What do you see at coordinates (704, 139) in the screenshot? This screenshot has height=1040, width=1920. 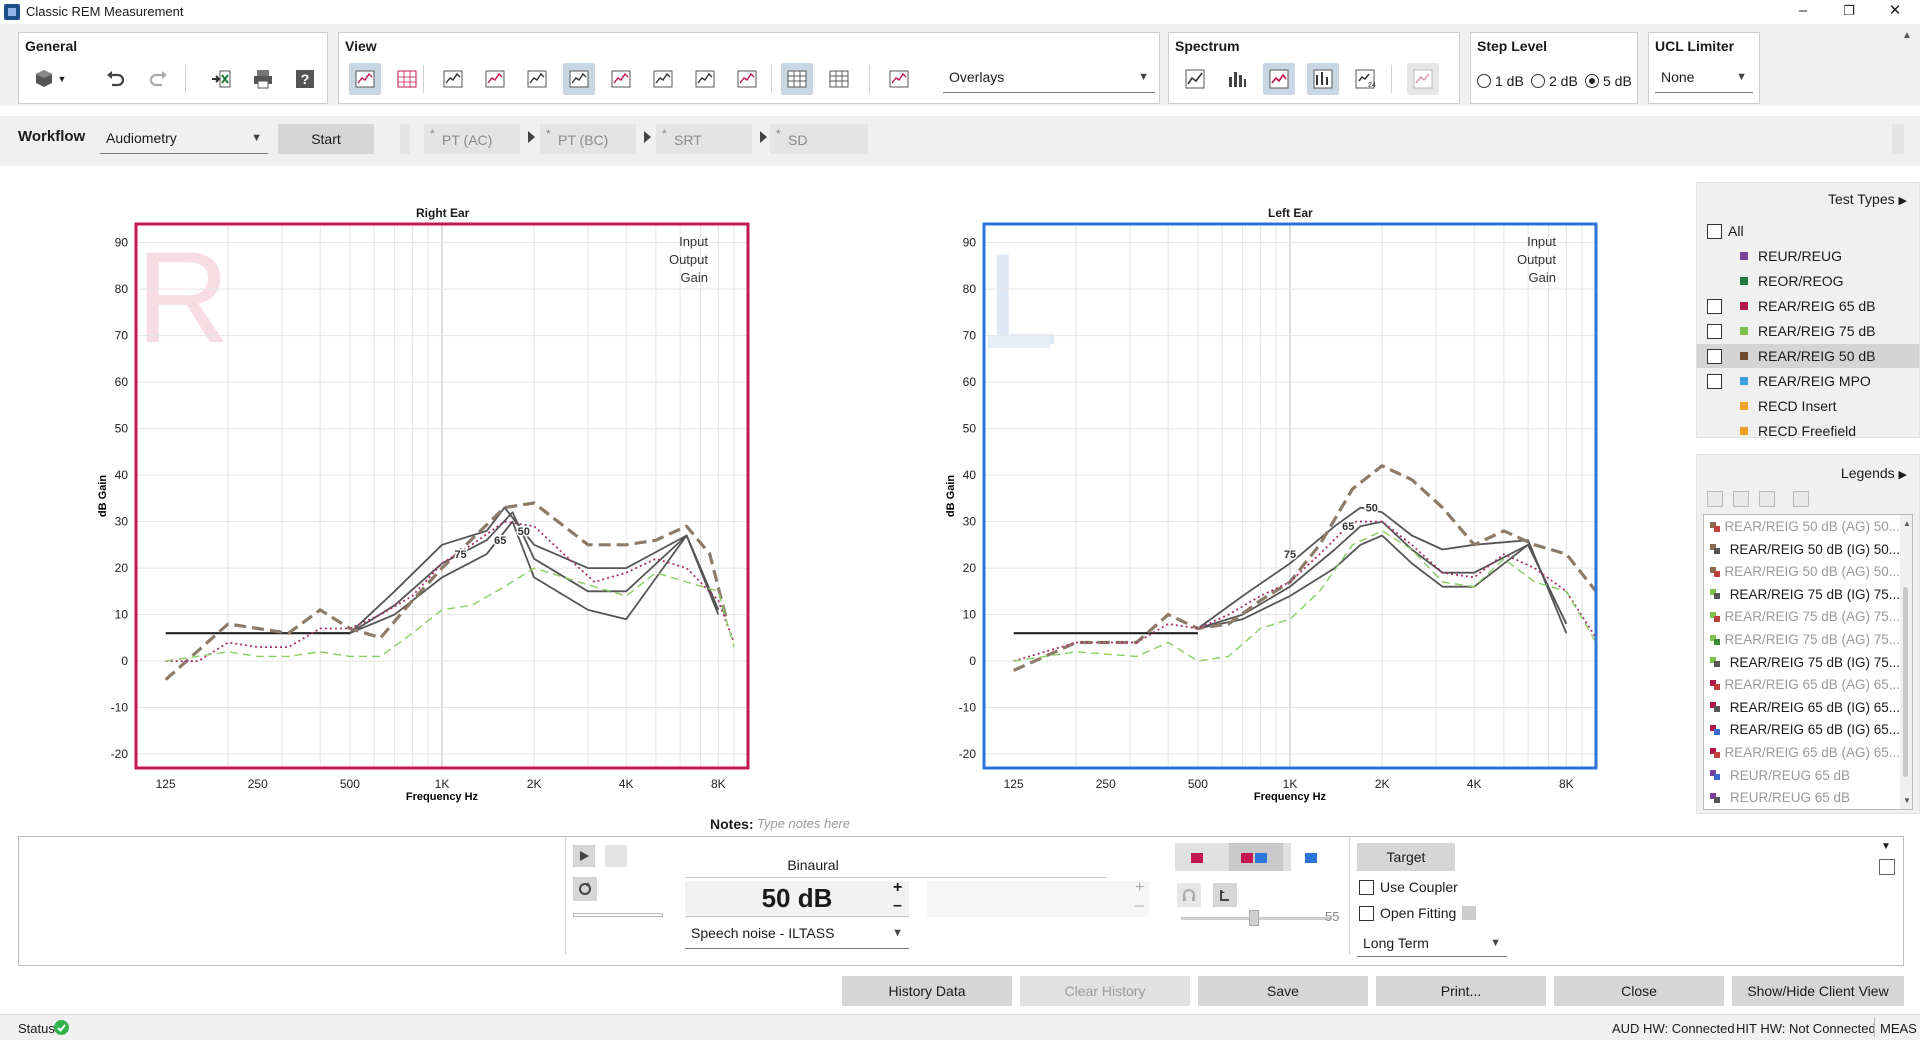 I see `workflow-step-srt: * SRT` at bounding box center [704, 139].